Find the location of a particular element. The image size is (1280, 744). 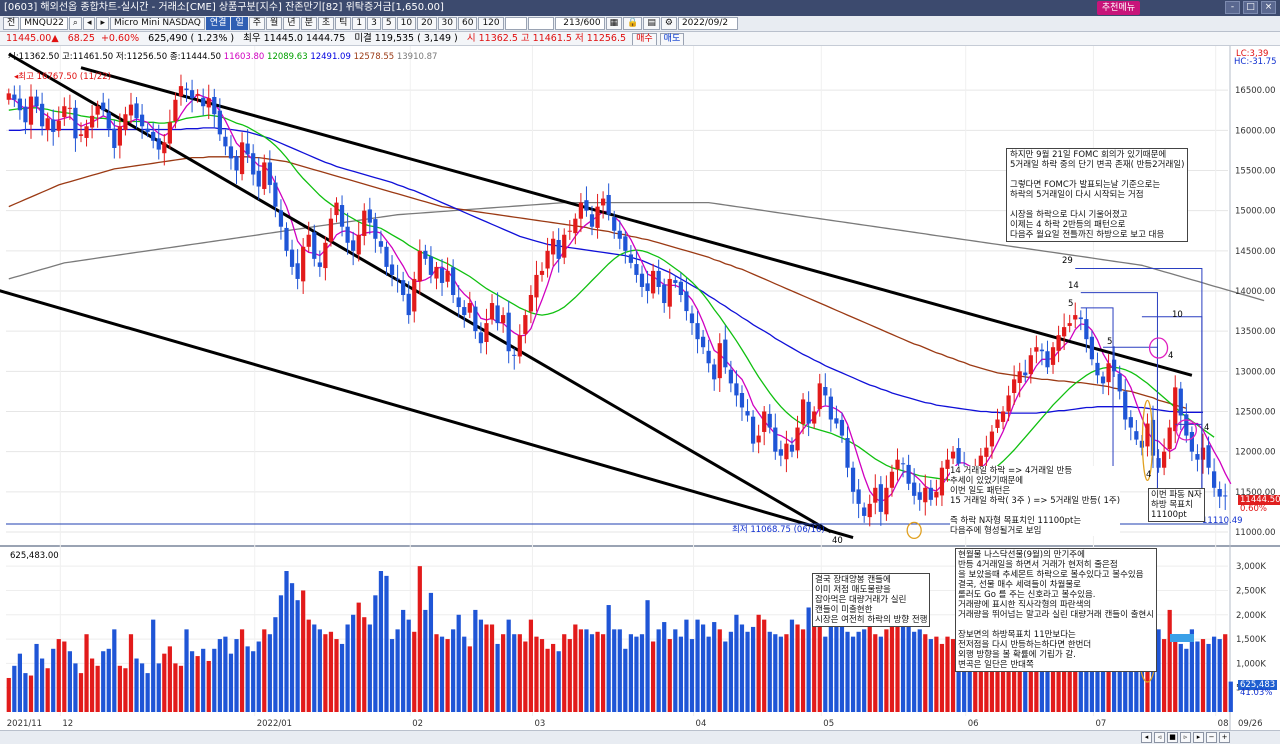

zoom-in-icon: + is located at coordinates (1224, 737).